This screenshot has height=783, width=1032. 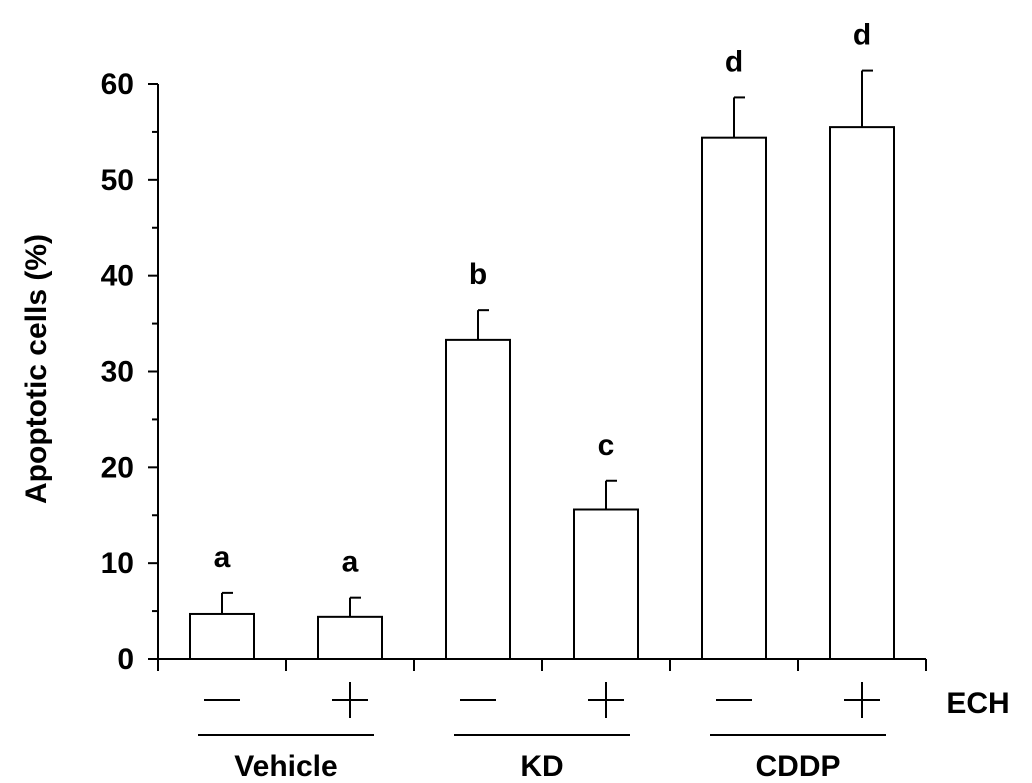 I want to click on treatment-label: ECH, so click(x=977, y=703).